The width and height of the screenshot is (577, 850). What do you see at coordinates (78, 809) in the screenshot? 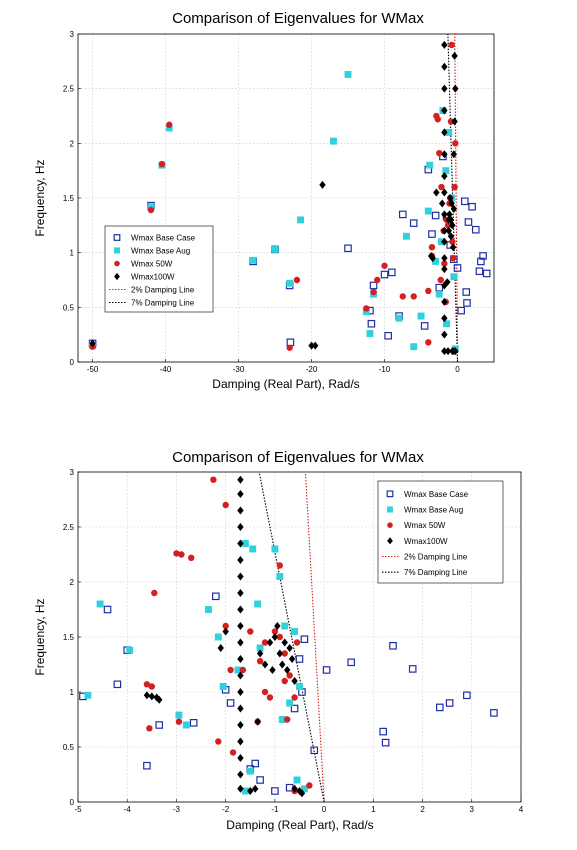
I see `x-tick-label: -5` at bounding box center [78, 809].